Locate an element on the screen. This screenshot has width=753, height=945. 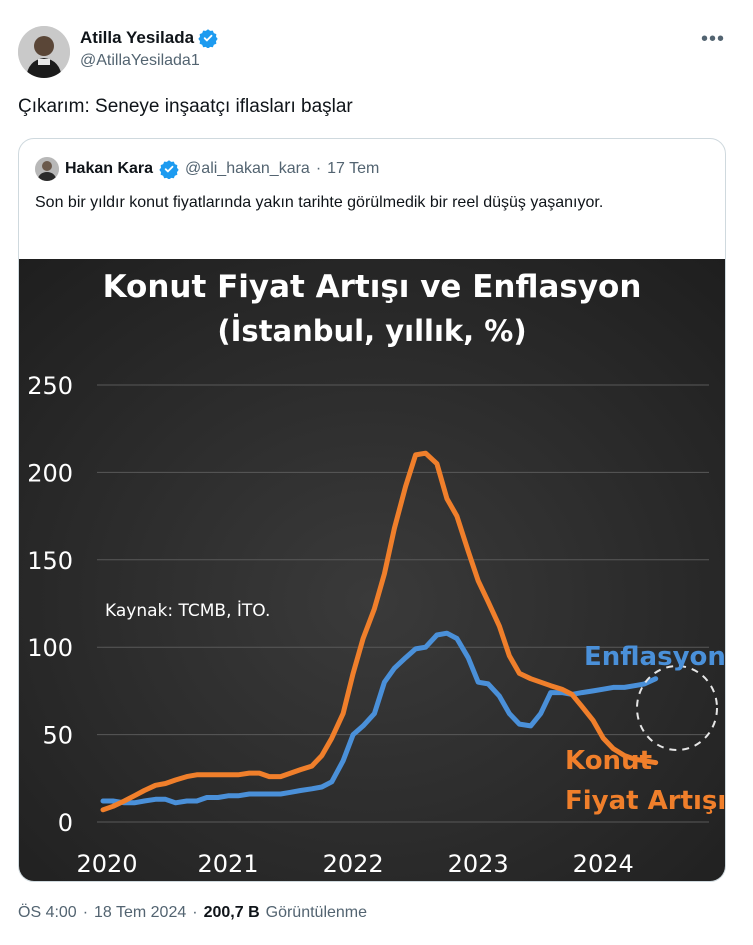
quoted-author-name: Hakan Kara is located at coordinates (109, 168).